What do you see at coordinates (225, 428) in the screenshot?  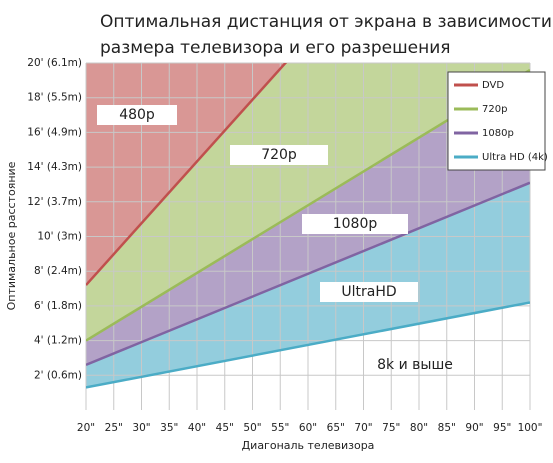 I see `x-tick-label: 45"` at bounding box center [225, 428].